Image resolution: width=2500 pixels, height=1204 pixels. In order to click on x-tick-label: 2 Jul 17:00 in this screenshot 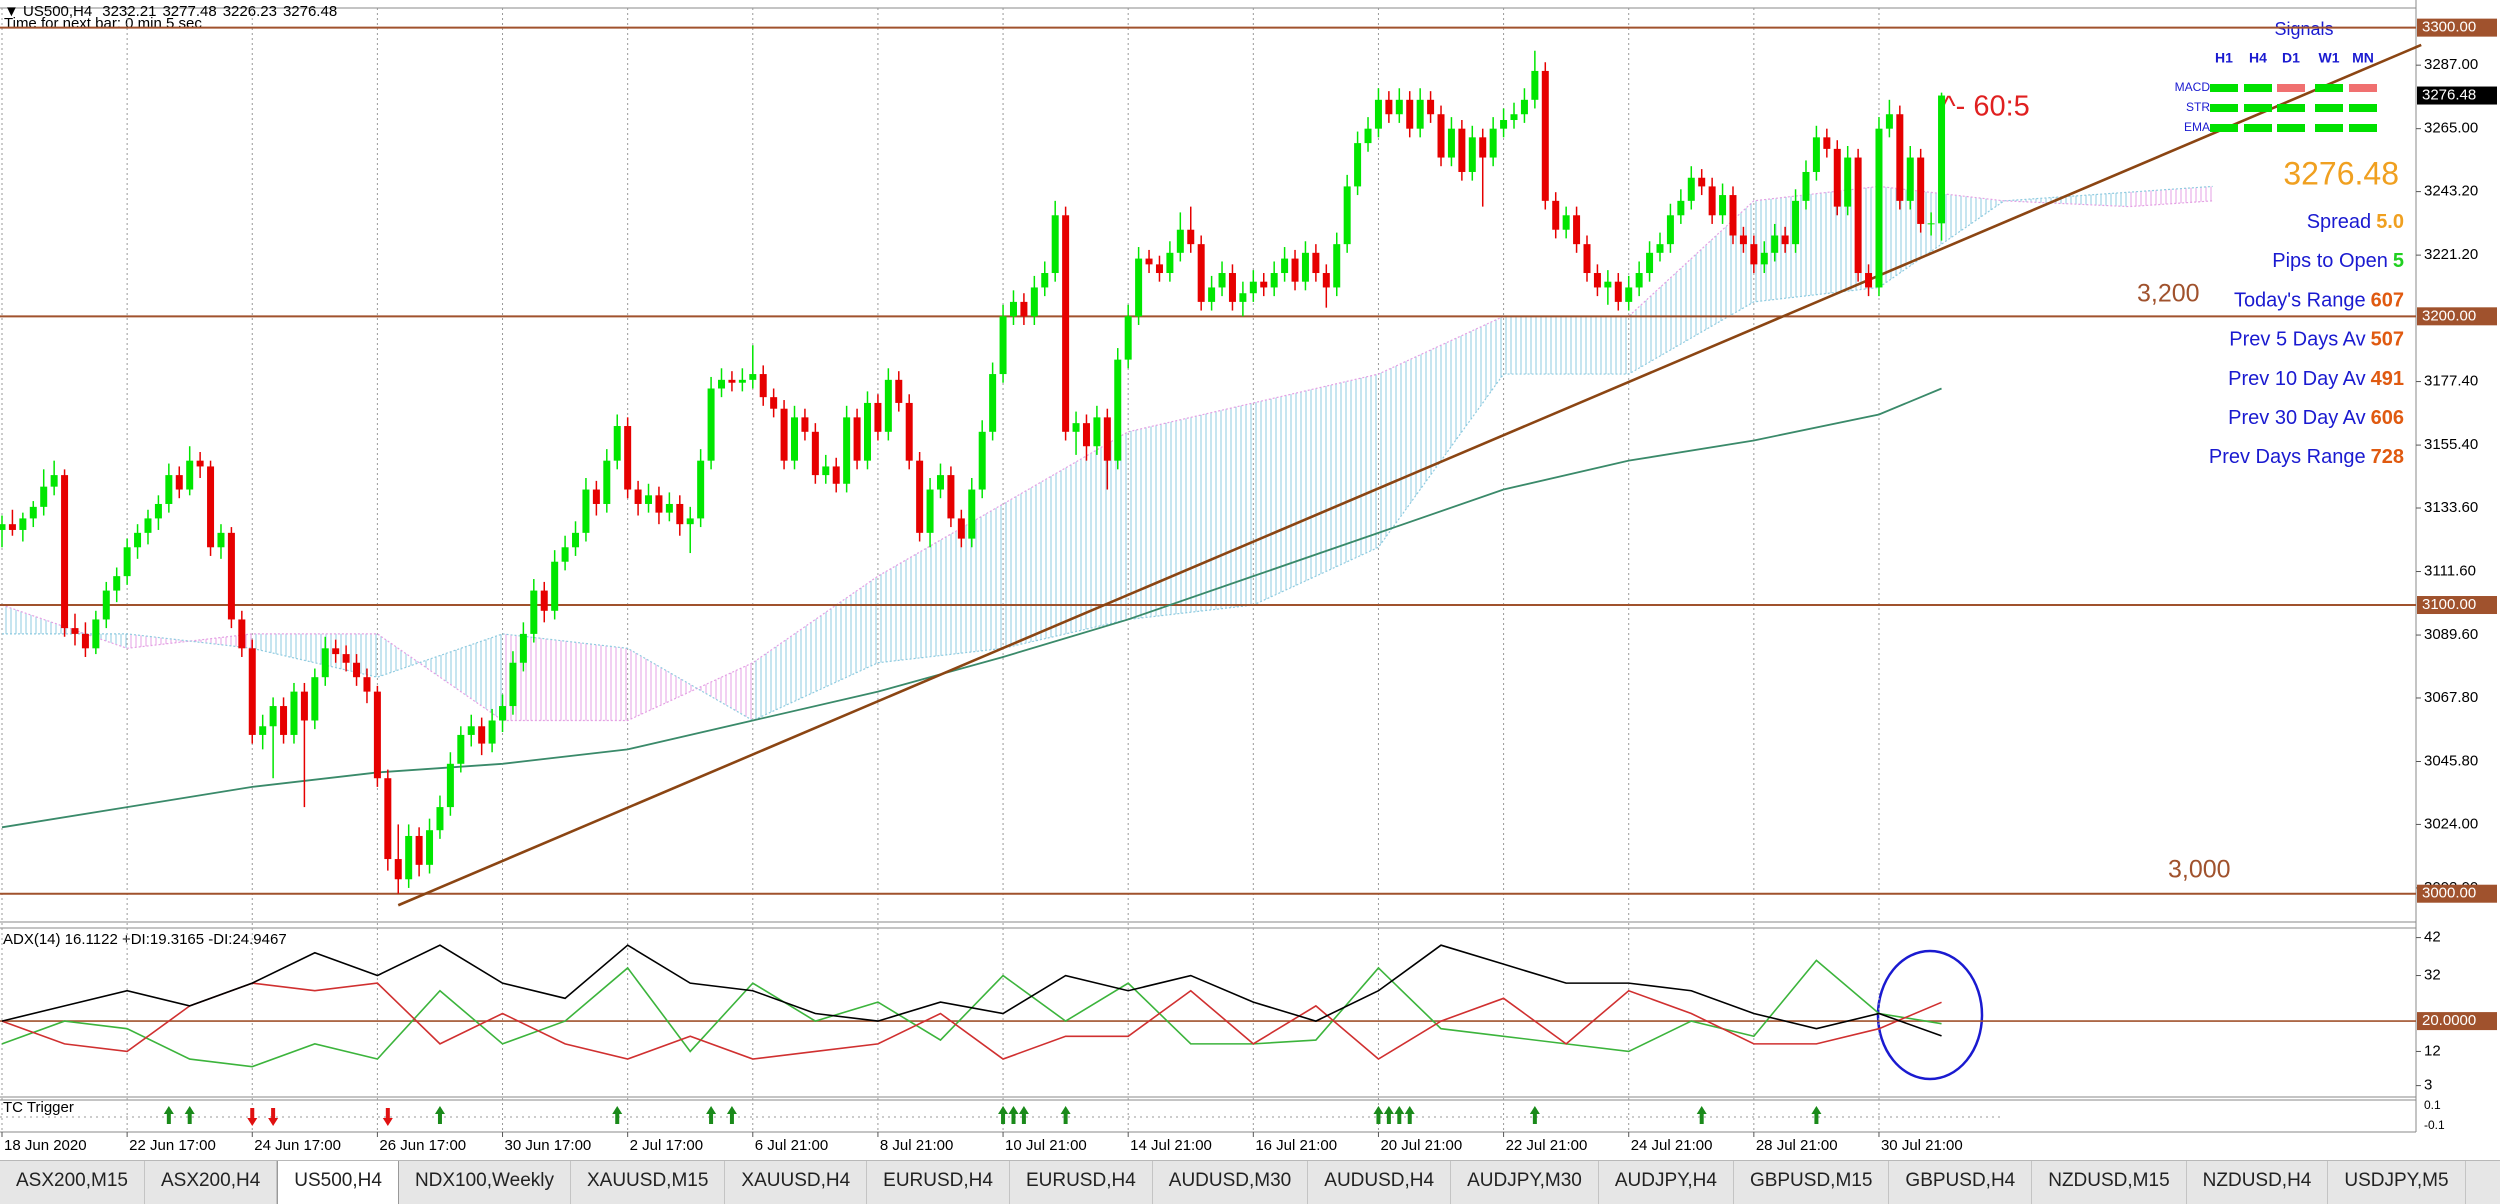, I will do `click(666, 1145)`.